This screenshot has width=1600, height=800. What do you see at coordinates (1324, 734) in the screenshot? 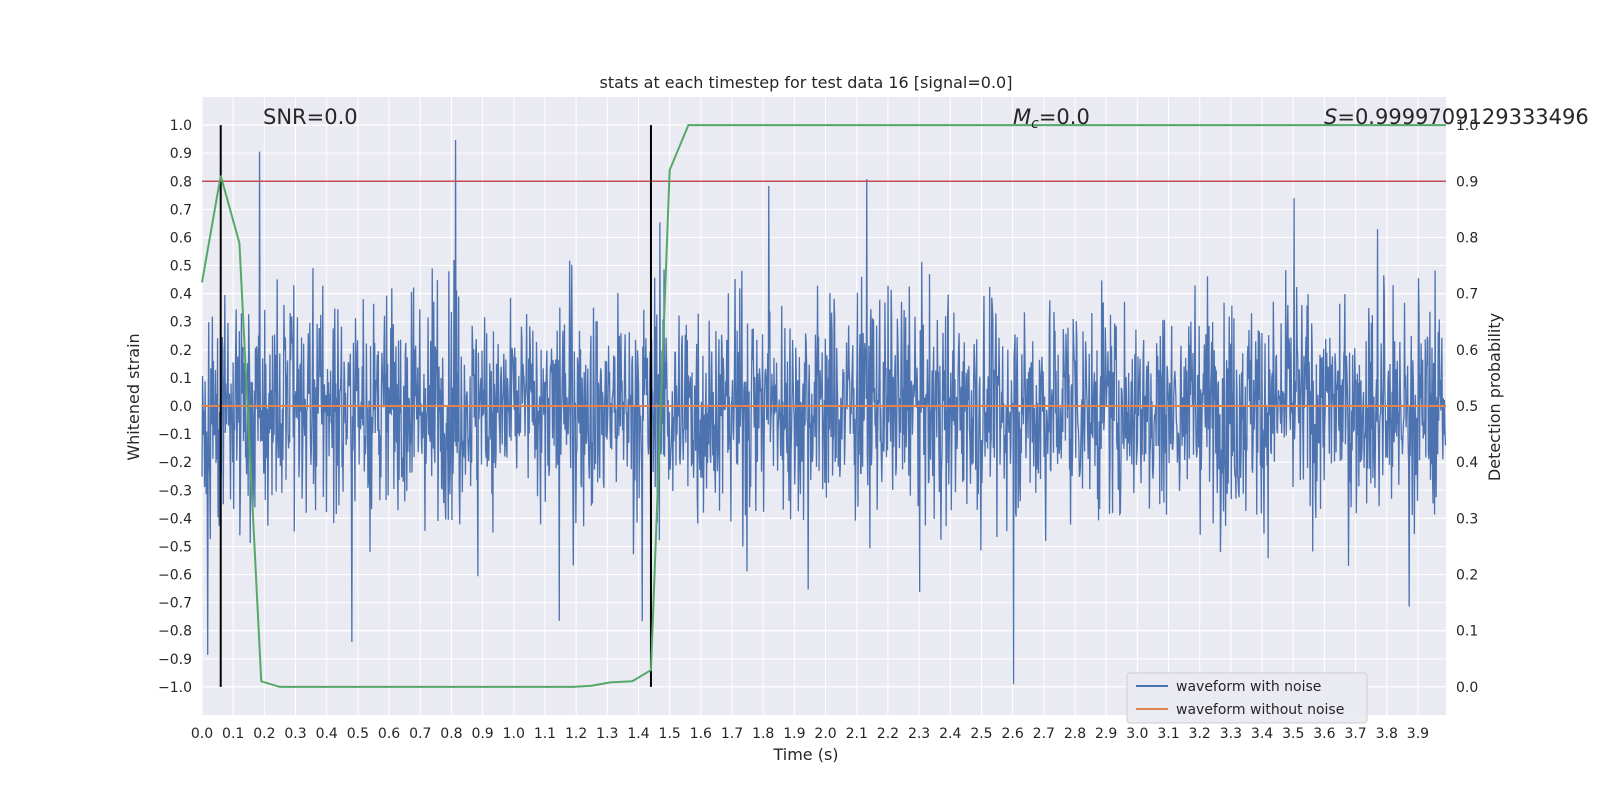
I see `x-tick-label: 3.6` at bounding box center [1324, 734].